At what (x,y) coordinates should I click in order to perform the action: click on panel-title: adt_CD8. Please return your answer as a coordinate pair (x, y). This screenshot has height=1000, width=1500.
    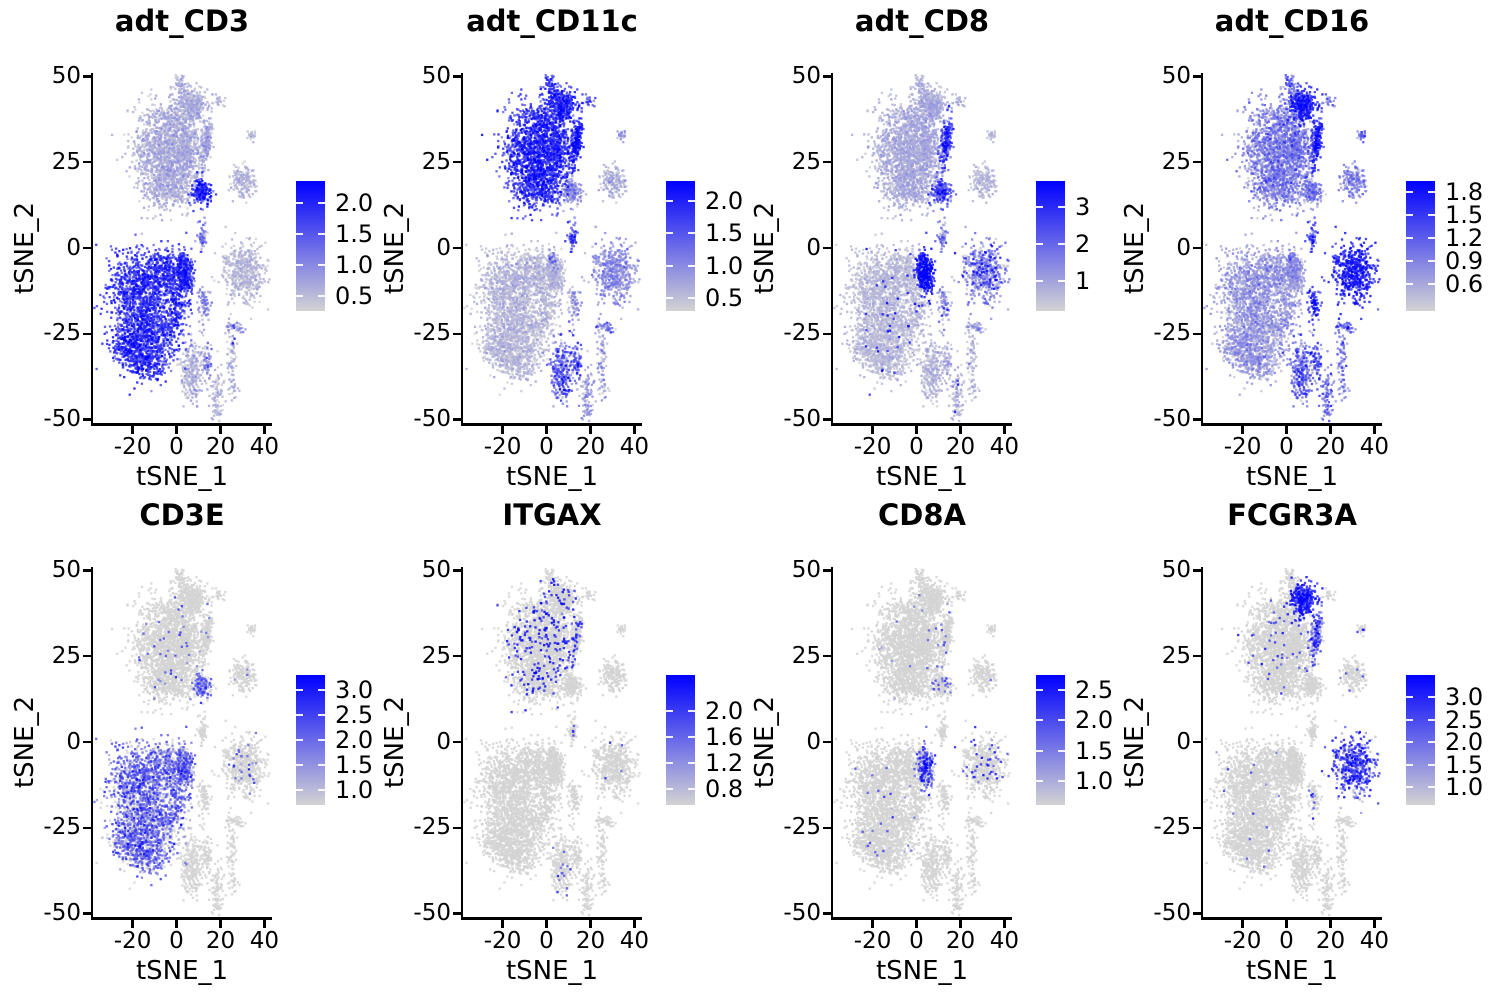
    Looking at the image, I should click on (922, 21).